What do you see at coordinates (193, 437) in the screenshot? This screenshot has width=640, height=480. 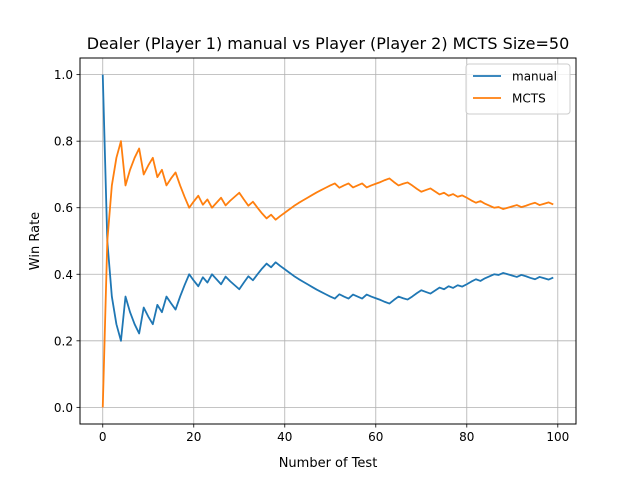 I see `x-tick-label: 20` at bounding box center [193, 437].